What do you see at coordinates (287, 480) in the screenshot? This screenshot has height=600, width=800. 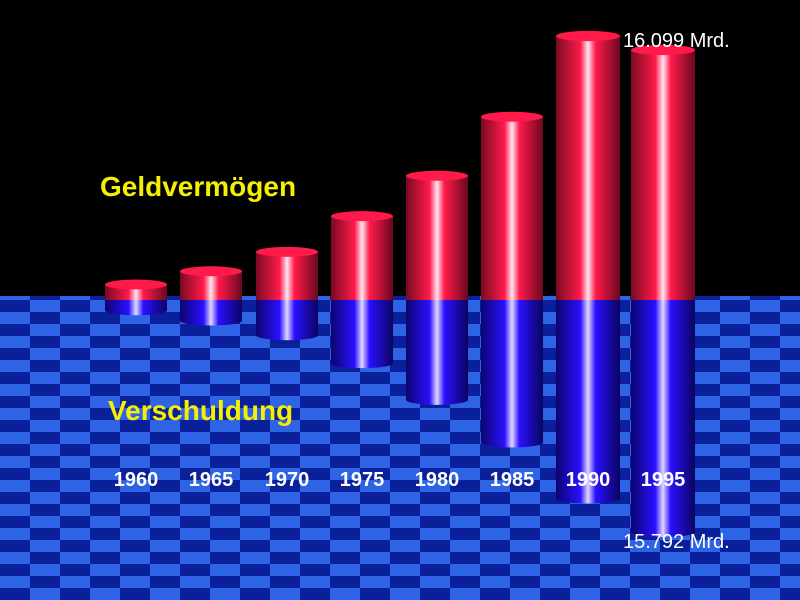 I see `tick-label-1970: 1970` at bounding box center [287, 480].